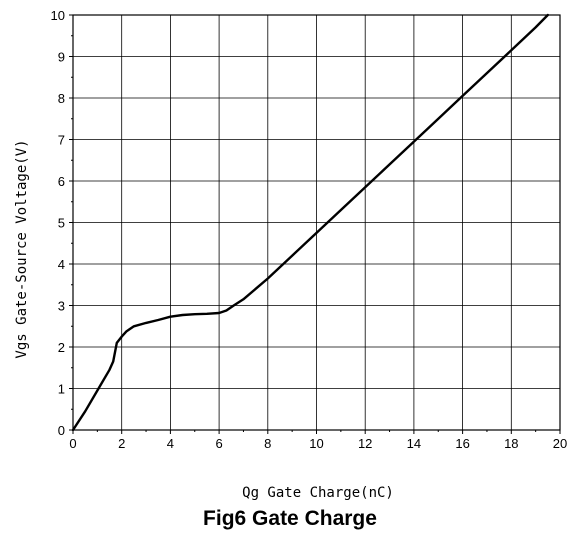 This screenshot has width=577, height=533. What do you see at coordinates (316, 443) in the screenshot?
I see `x-tick-label: 10` at bounding box center [316, 443].